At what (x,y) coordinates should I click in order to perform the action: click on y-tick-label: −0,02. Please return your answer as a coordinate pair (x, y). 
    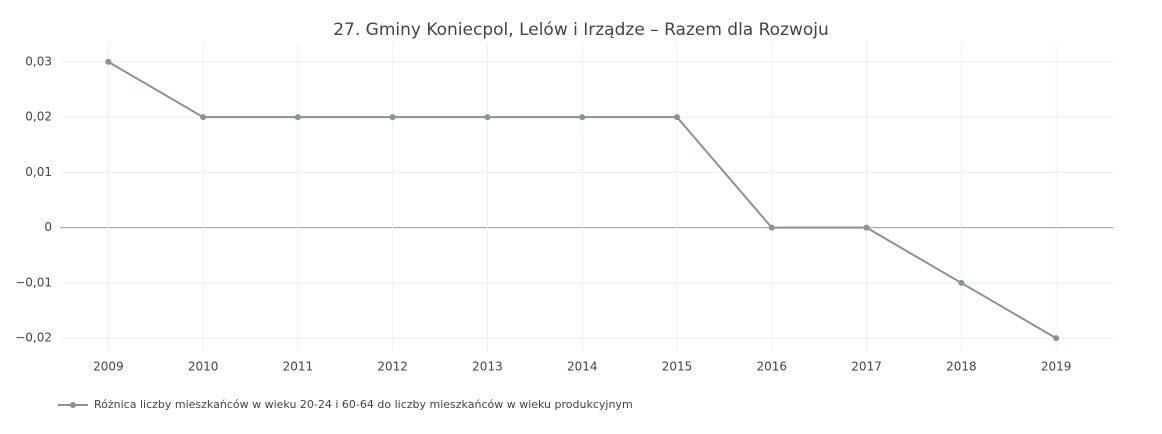
    Looking at the image, I should click on (33, 338).